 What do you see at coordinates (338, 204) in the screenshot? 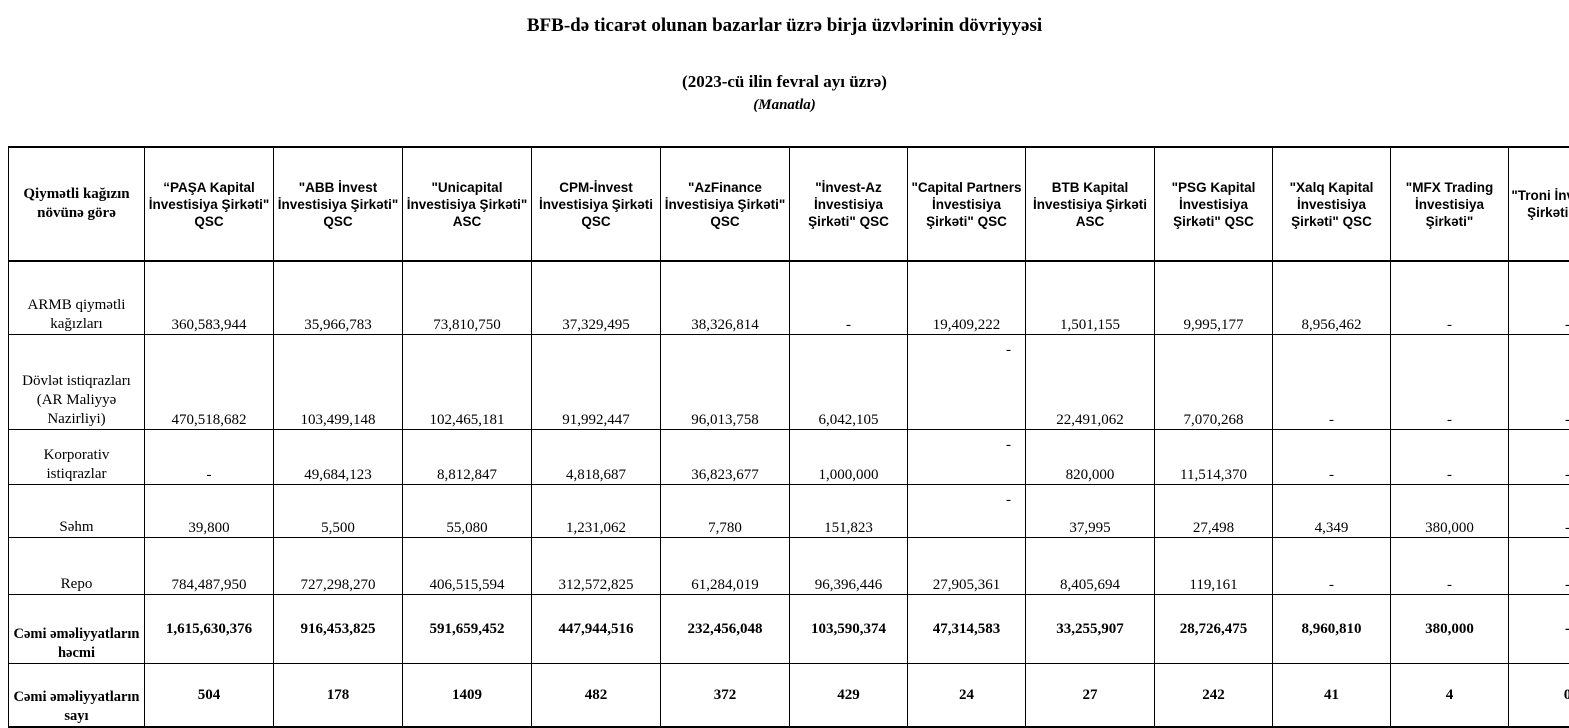
I see `column-header-abb: "ABB İnvest İnvestisiya Şirkəti" QSC` at bounding box center [338, 204].